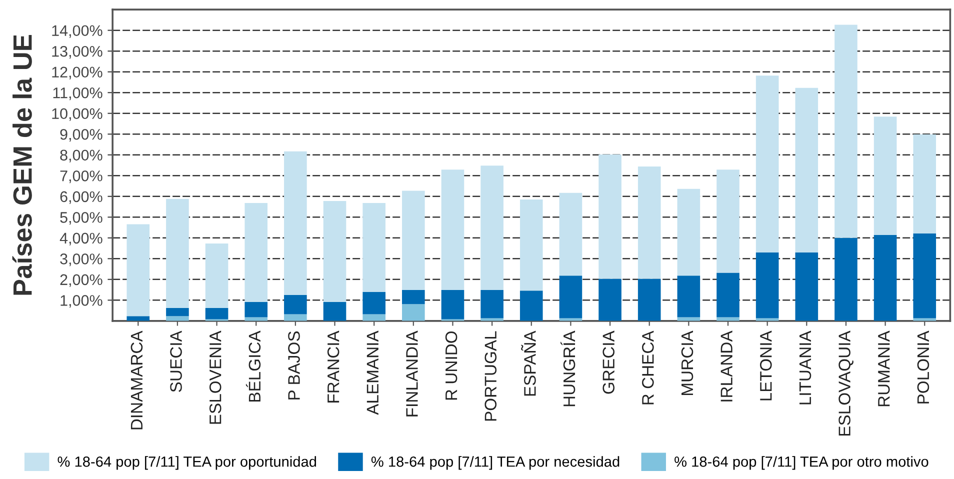  Describe the element at coordinates (648, 367) in the screenshot. I see `x-tick-label: R CHECA` at that location.